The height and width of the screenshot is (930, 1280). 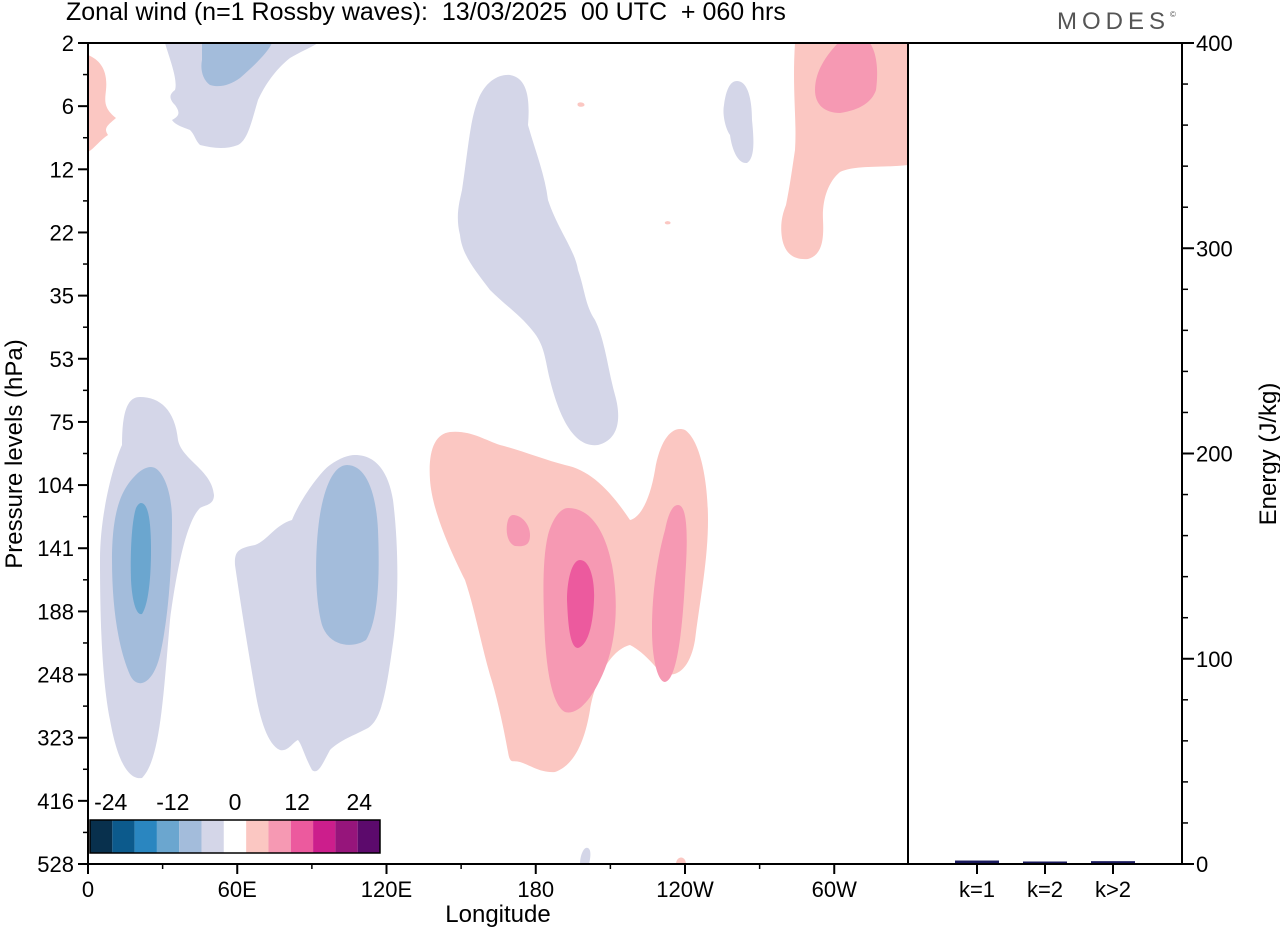 I want to click on energy-bars, so click(x=1045, y=862).